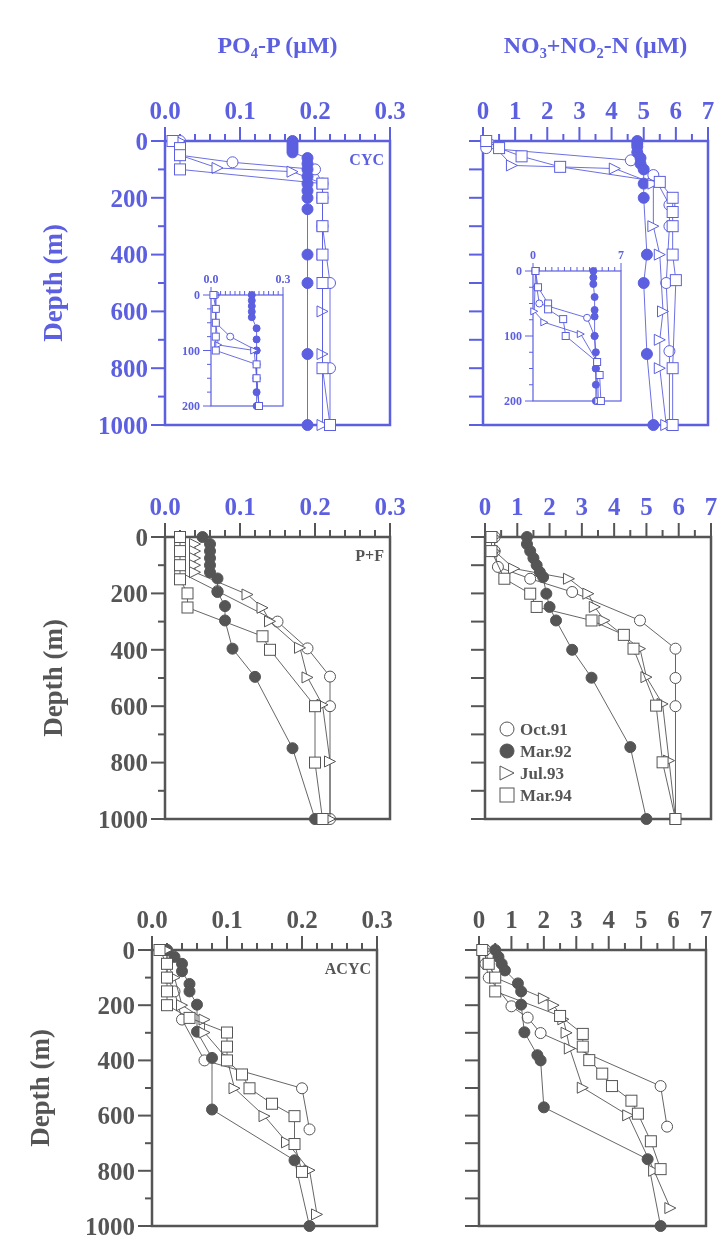 Image resolution: width=726 pixels, height=1245 pixels. I want to click on chart-title: NO₃+NO₂-N (μM), so click(595, 45).